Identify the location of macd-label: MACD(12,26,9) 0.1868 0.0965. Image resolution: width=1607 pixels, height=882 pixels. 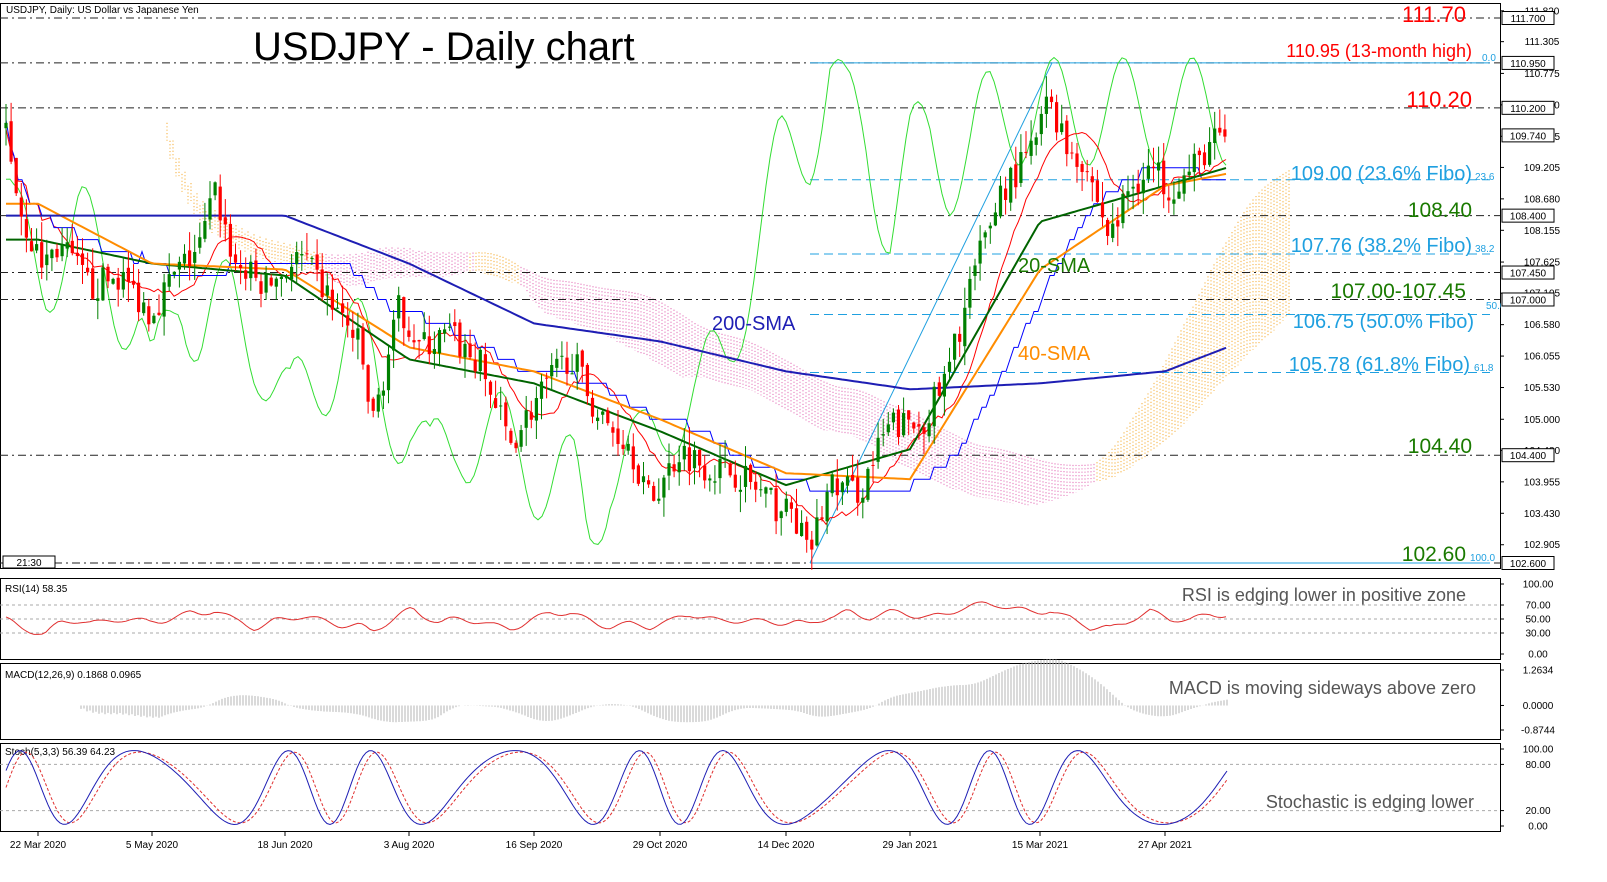
(73, 675).